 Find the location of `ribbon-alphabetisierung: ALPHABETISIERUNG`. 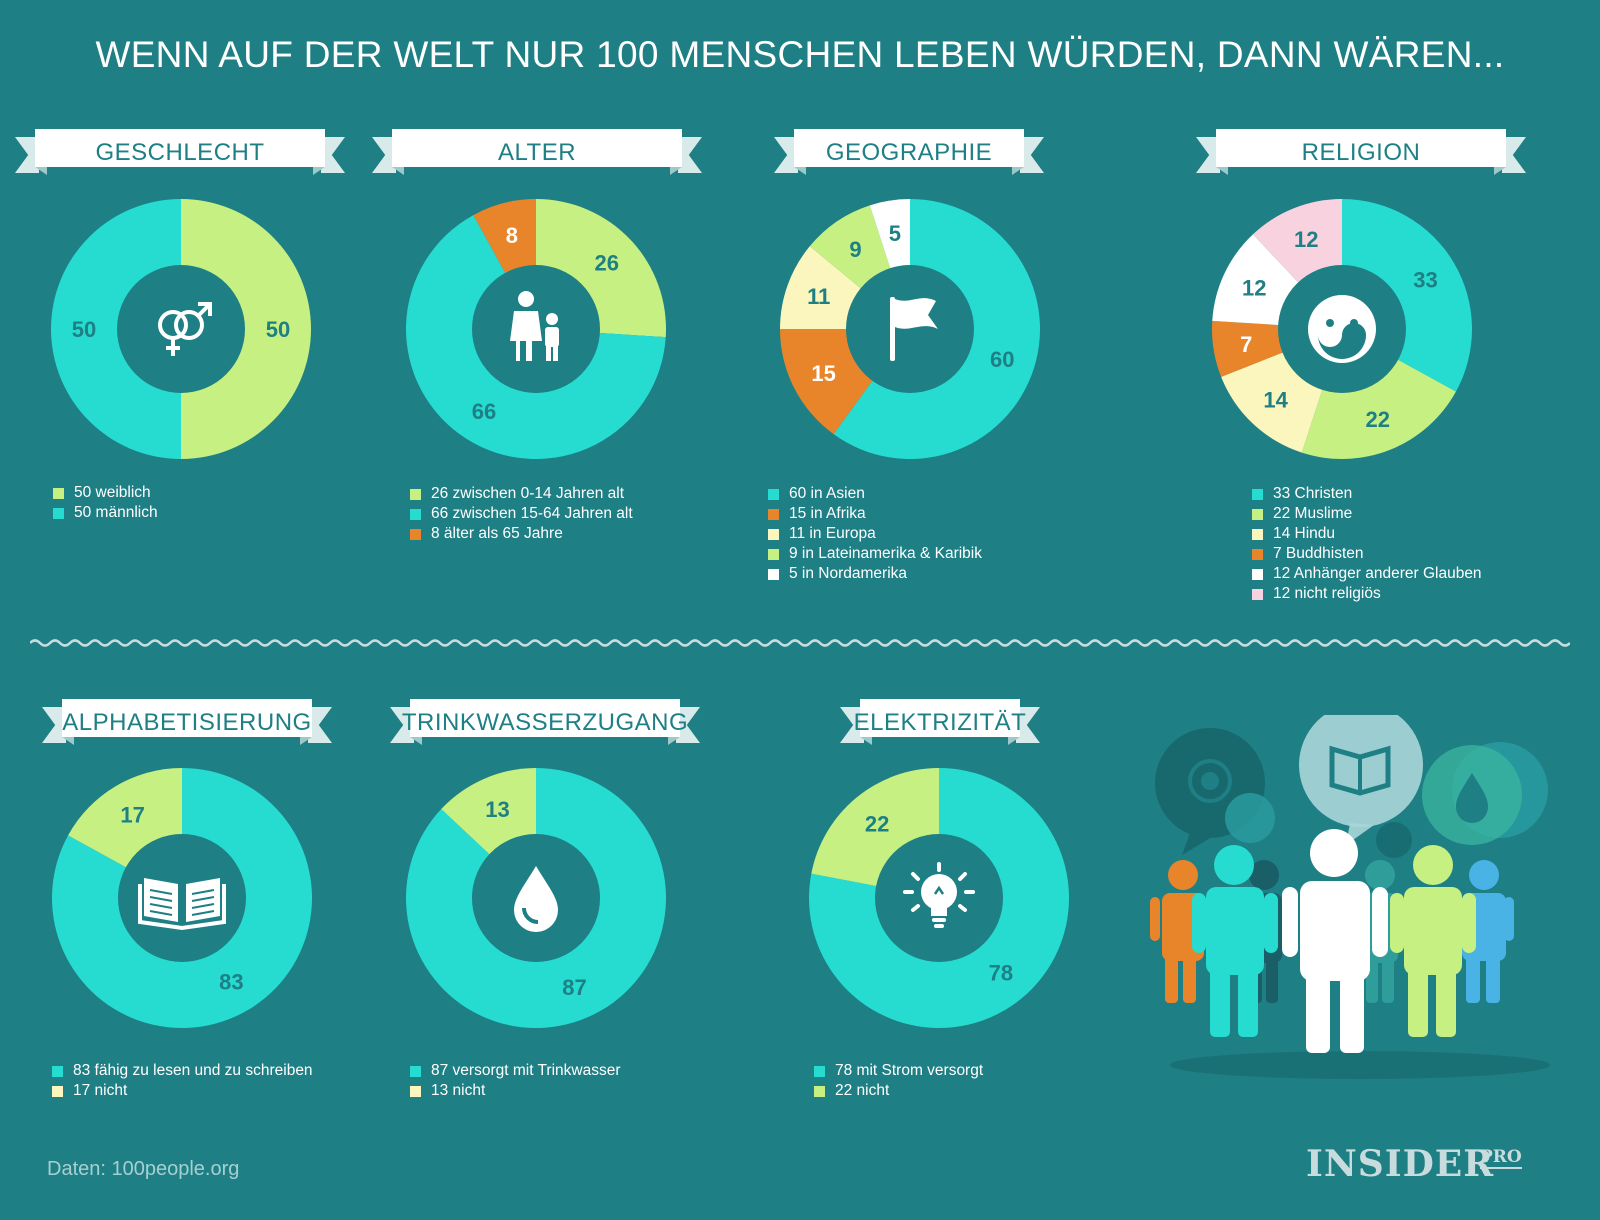

ribbon-alphabetisierung: ALPHABETISIERUNG is located at coordinates (207, 724).